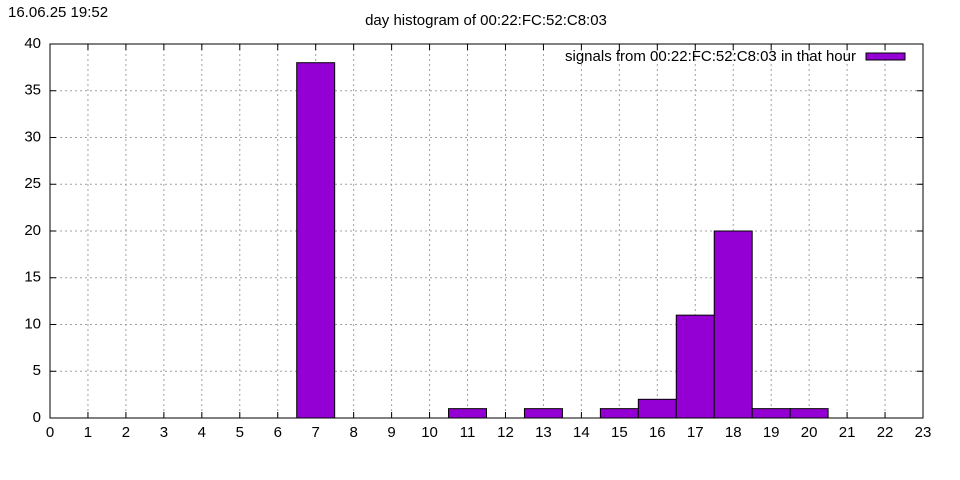  I want to click on x-tick-label: 21, so click(847, 432).